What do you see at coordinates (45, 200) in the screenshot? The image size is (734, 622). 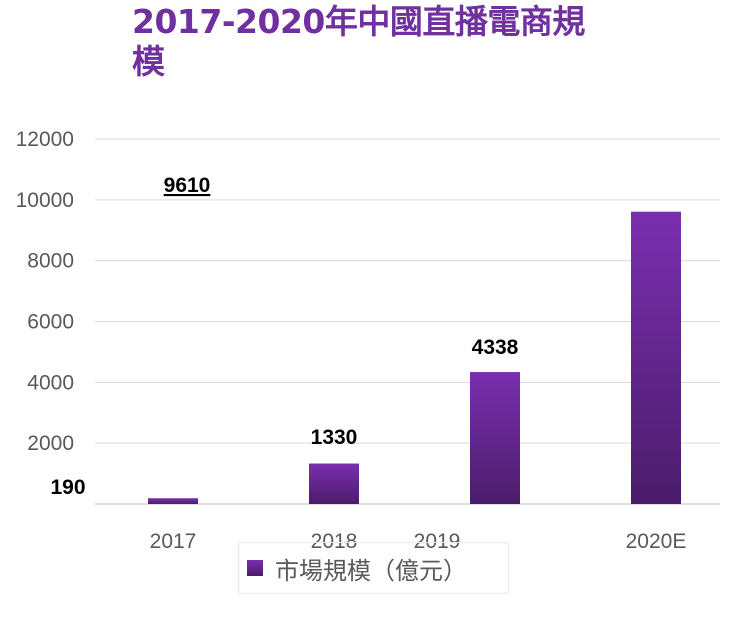 I see `y-tick-label: 10000` at bounding box center [45, 200].